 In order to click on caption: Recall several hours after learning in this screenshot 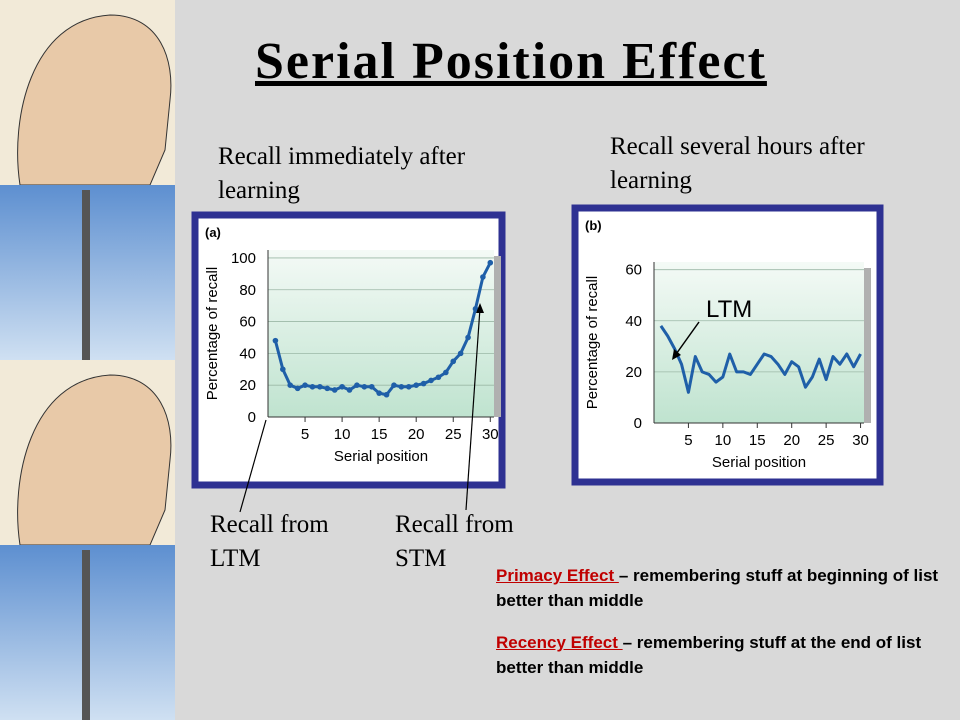, I will do `click(737, 163)`.